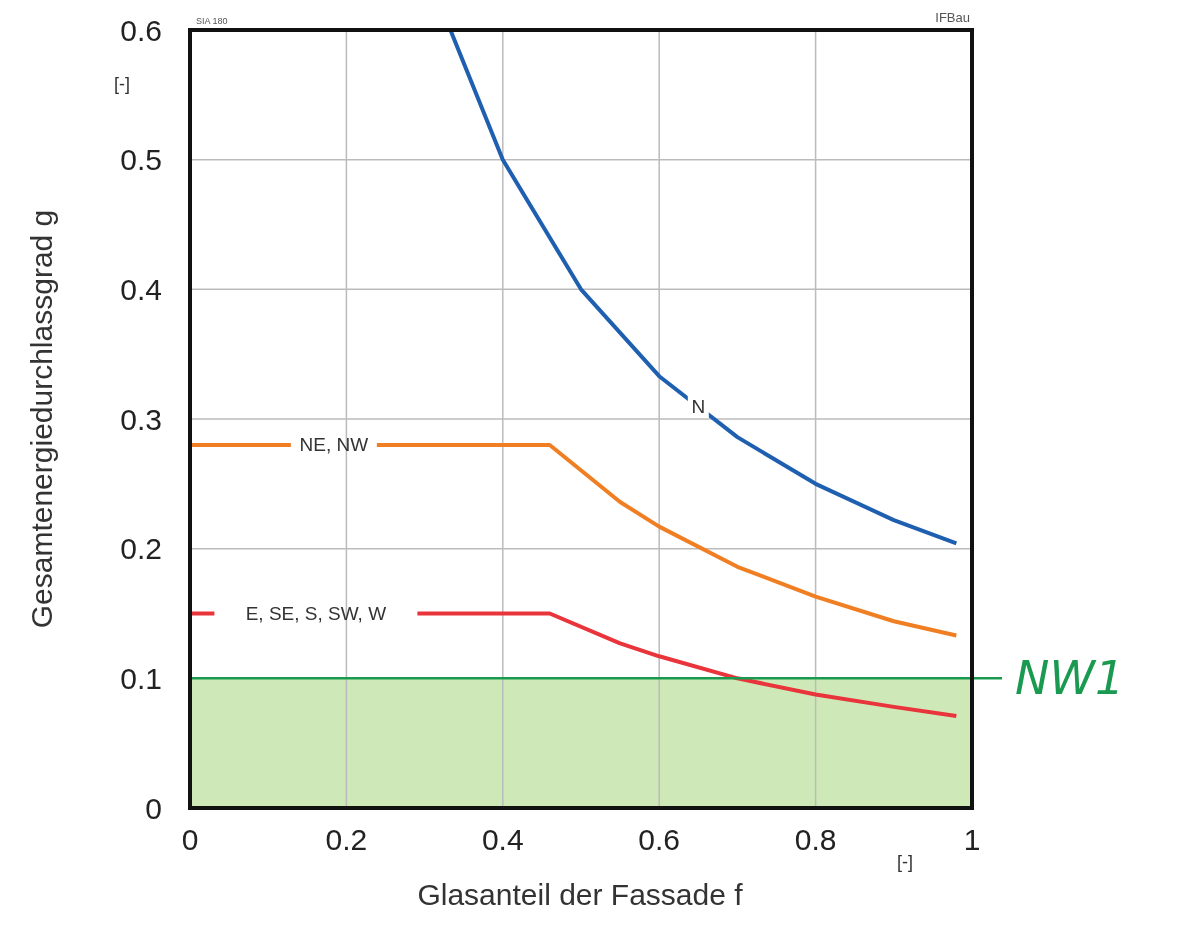 The height and width of the screenshot is (930, 1190). I want to click on x-tick-label: 0.4, so click(502, 839).